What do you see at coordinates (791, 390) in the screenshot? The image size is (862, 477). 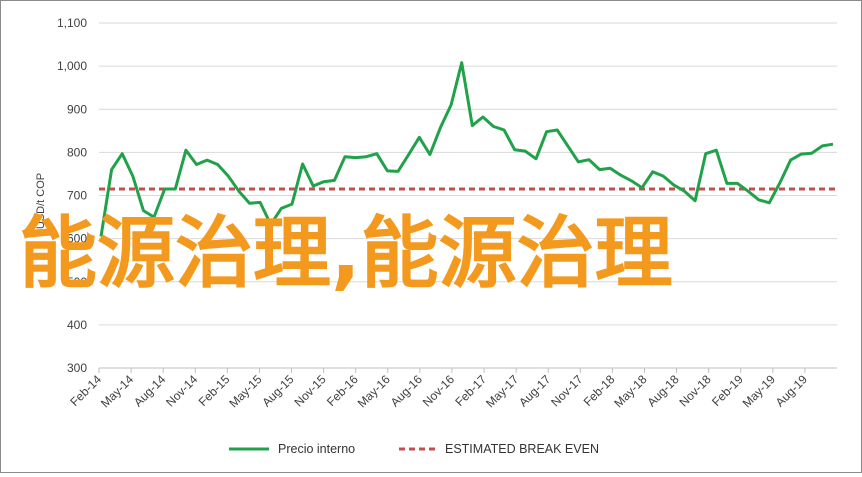 I see `x-tick-label: Aug-19` at bounding box center [791, 390].